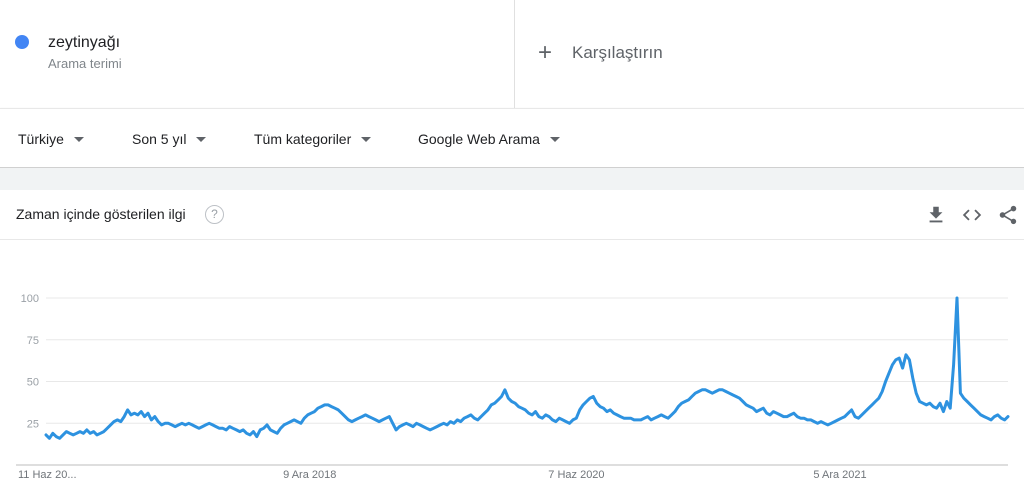  What do you see at coordinates (1008, 215) in the screenshot?
I see `share-icon` at bounding box center [1008, 215].